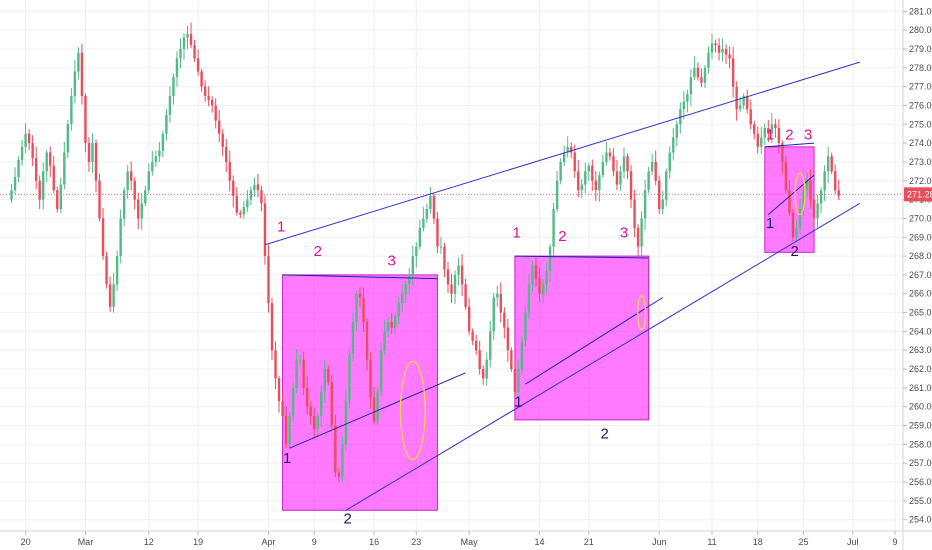 This screenshot has height=550, width=932. I want to click on y-tick-label: 261.00, so click(920, 388).